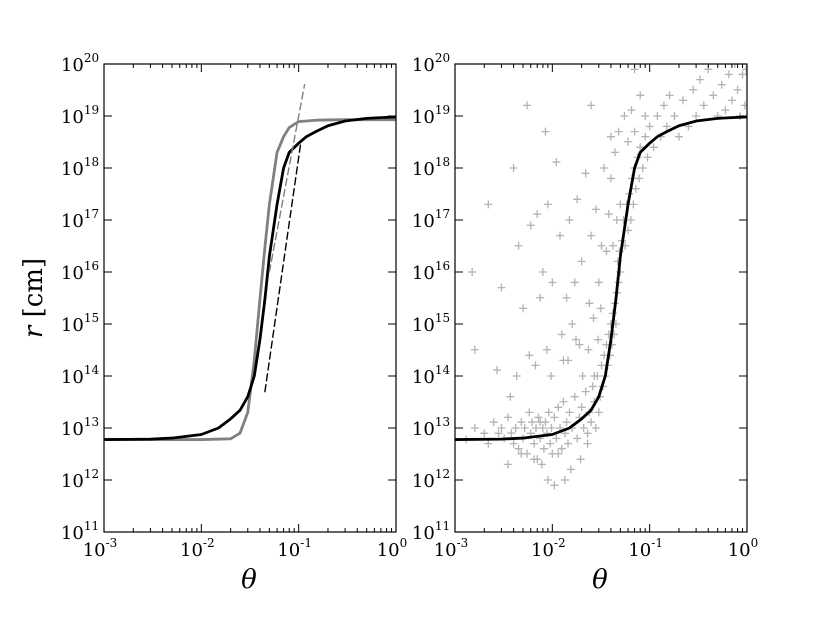 The image size is (830, 626). What do you see at coordinates (34, 298) in the screenshot?
I see `y-axis-label: r [cm]` at bounding box center [34, 298].